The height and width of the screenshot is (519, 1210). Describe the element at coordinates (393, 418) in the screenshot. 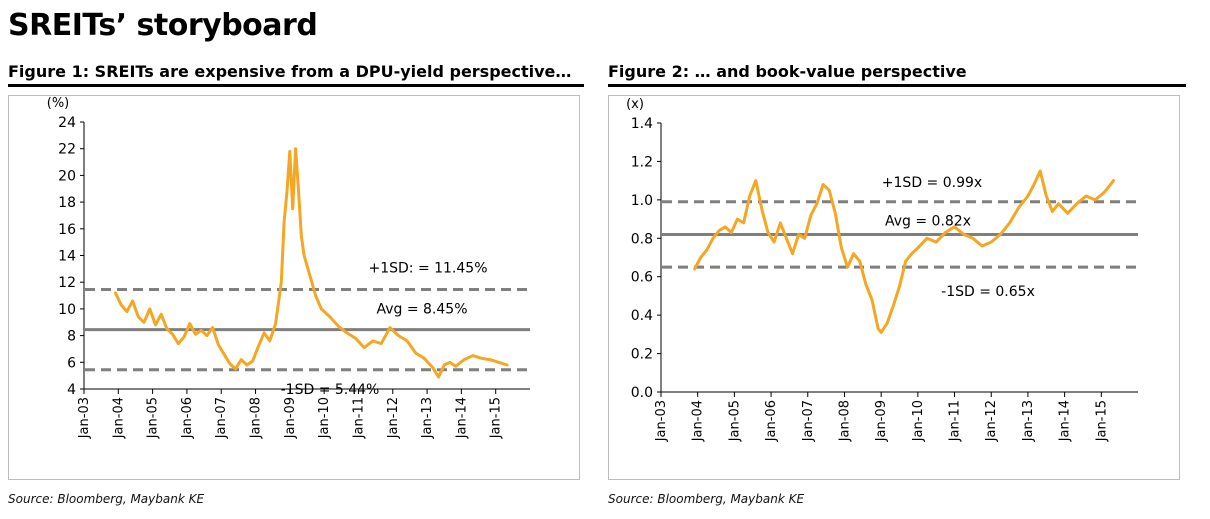

I see `figure-1-x-tick-label: Jan-12` at that location.